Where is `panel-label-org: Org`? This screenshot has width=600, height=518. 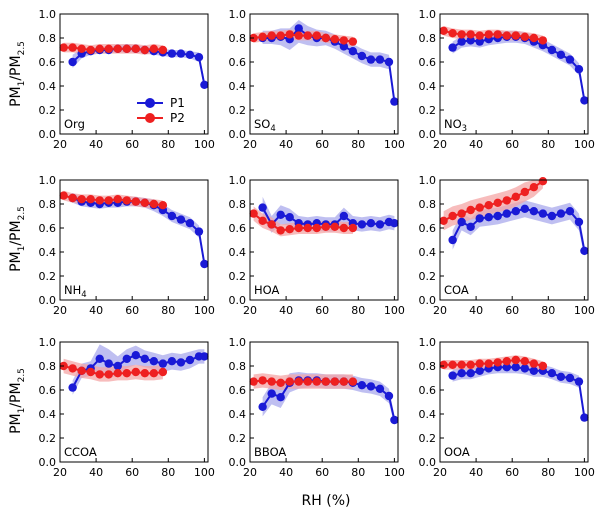
panel-label-org: Org is located at coordinates (74, 124).